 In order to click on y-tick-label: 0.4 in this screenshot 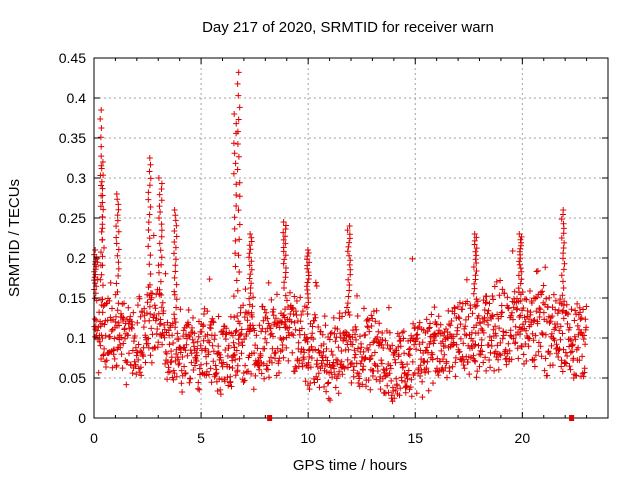, I will do `click(77, 98)`.